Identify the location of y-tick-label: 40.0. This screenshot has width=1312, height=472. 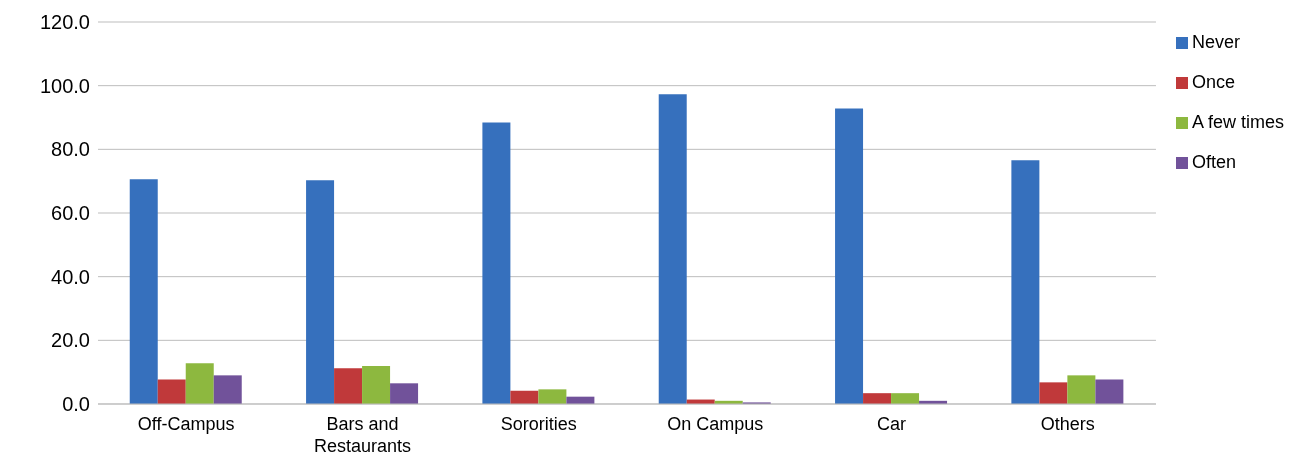
(70, 276).